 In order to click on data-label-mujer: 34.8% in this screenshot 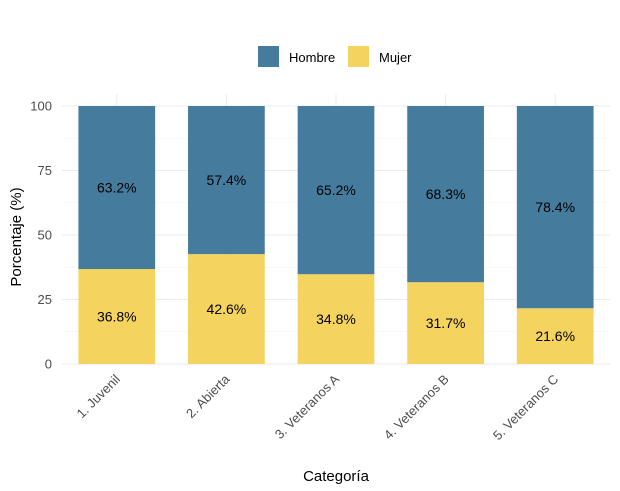, I will do `click(336, 319)`.